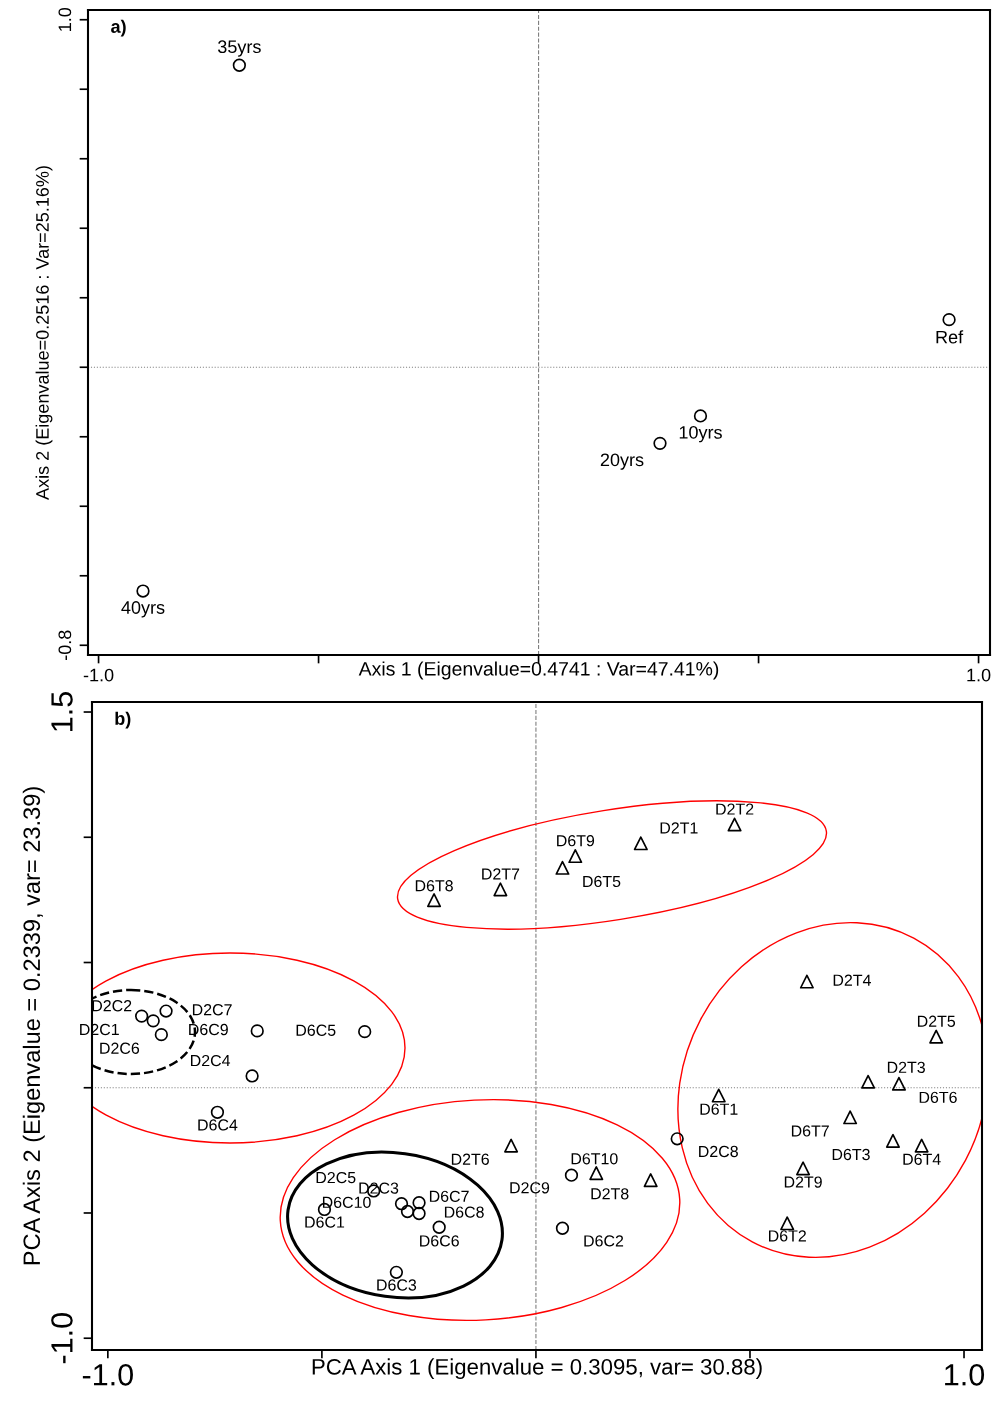 Image resolution: width=995 pixels, height=1404 pixels. What do you see at coordinates (622, 461) in the screenshot?
I see `annotation: 20yrs` at bounding box center [622, 461].